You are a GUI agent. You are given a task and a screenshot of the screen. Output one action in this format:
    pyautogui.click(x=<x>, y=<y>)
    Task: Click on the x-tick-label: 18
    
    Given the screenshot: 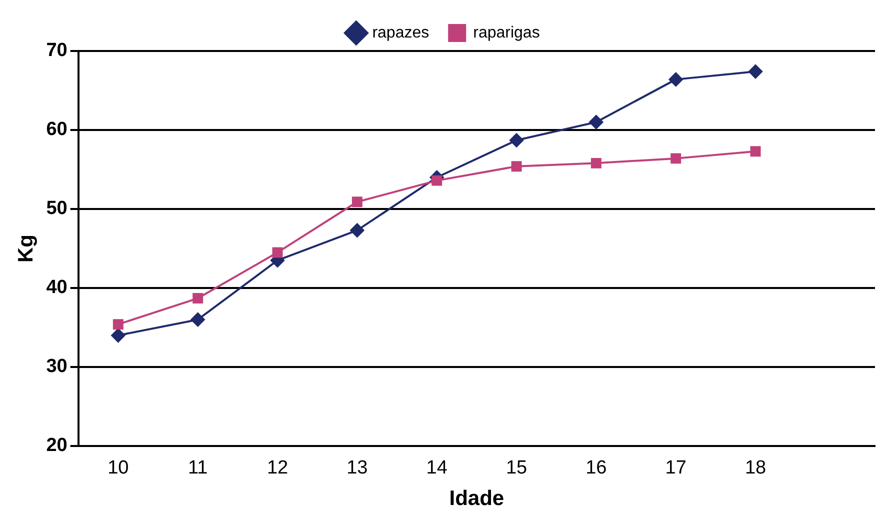 What is the action you would take?
    pyautogui.click(x=755, y=468)
    